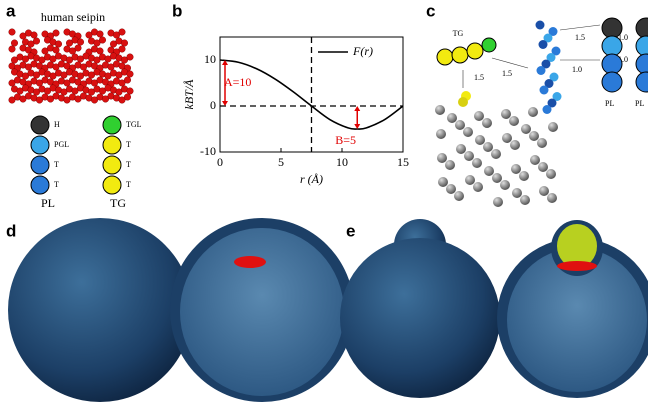  Describe the element at coordinates (430, 10) in the screenshot. I see `panel-label: c` at that location.